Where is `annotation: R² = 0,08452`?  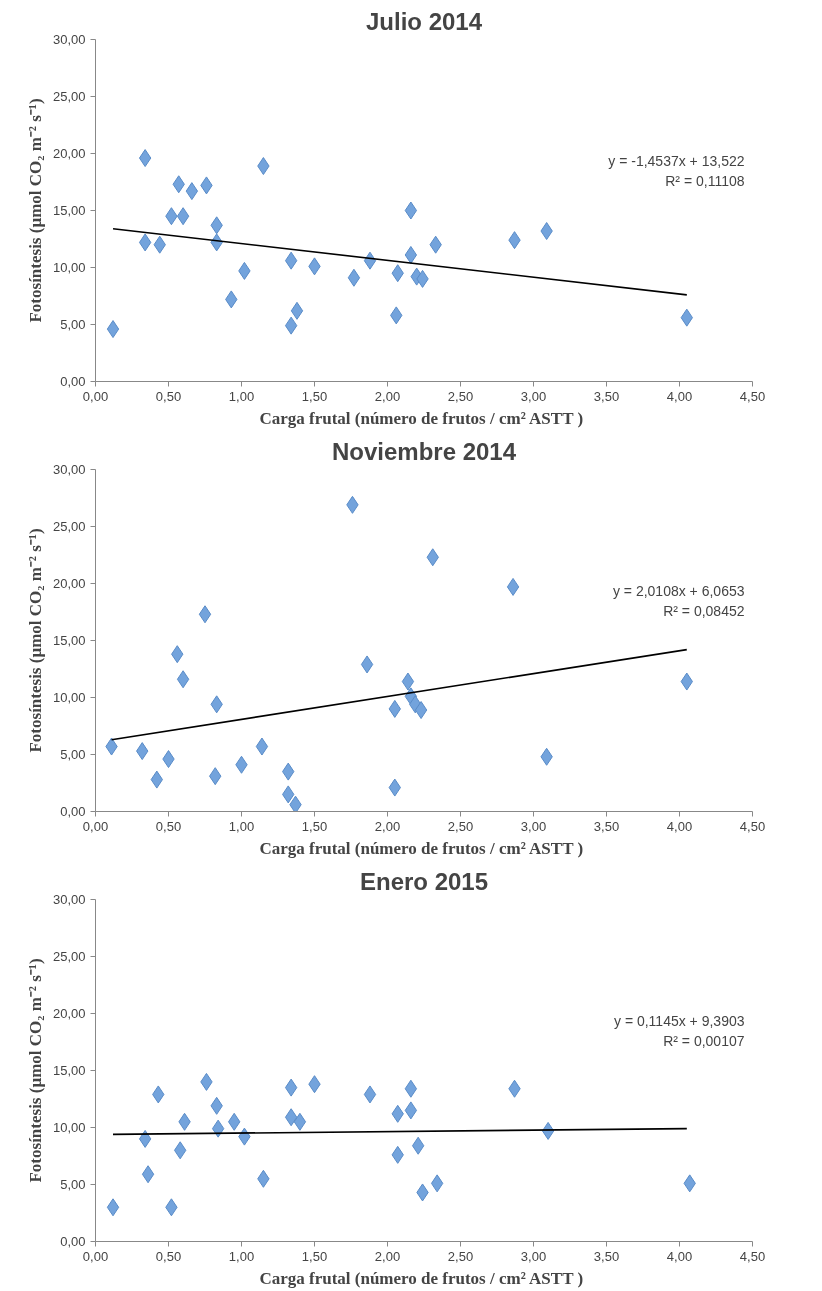
annotation: R² = 0,08452 is located at coordinates (704, 611).